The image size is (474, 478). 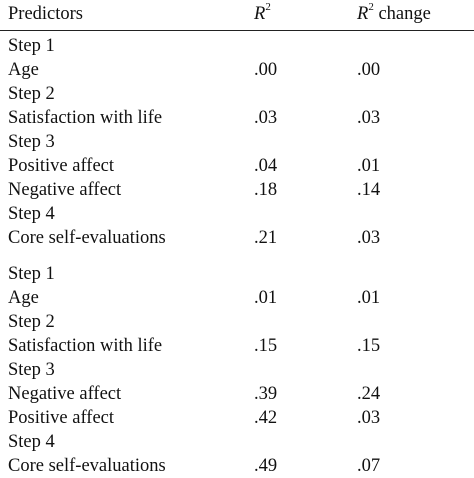 I want to click on r2-value: .49, so click(x=266, y=466).